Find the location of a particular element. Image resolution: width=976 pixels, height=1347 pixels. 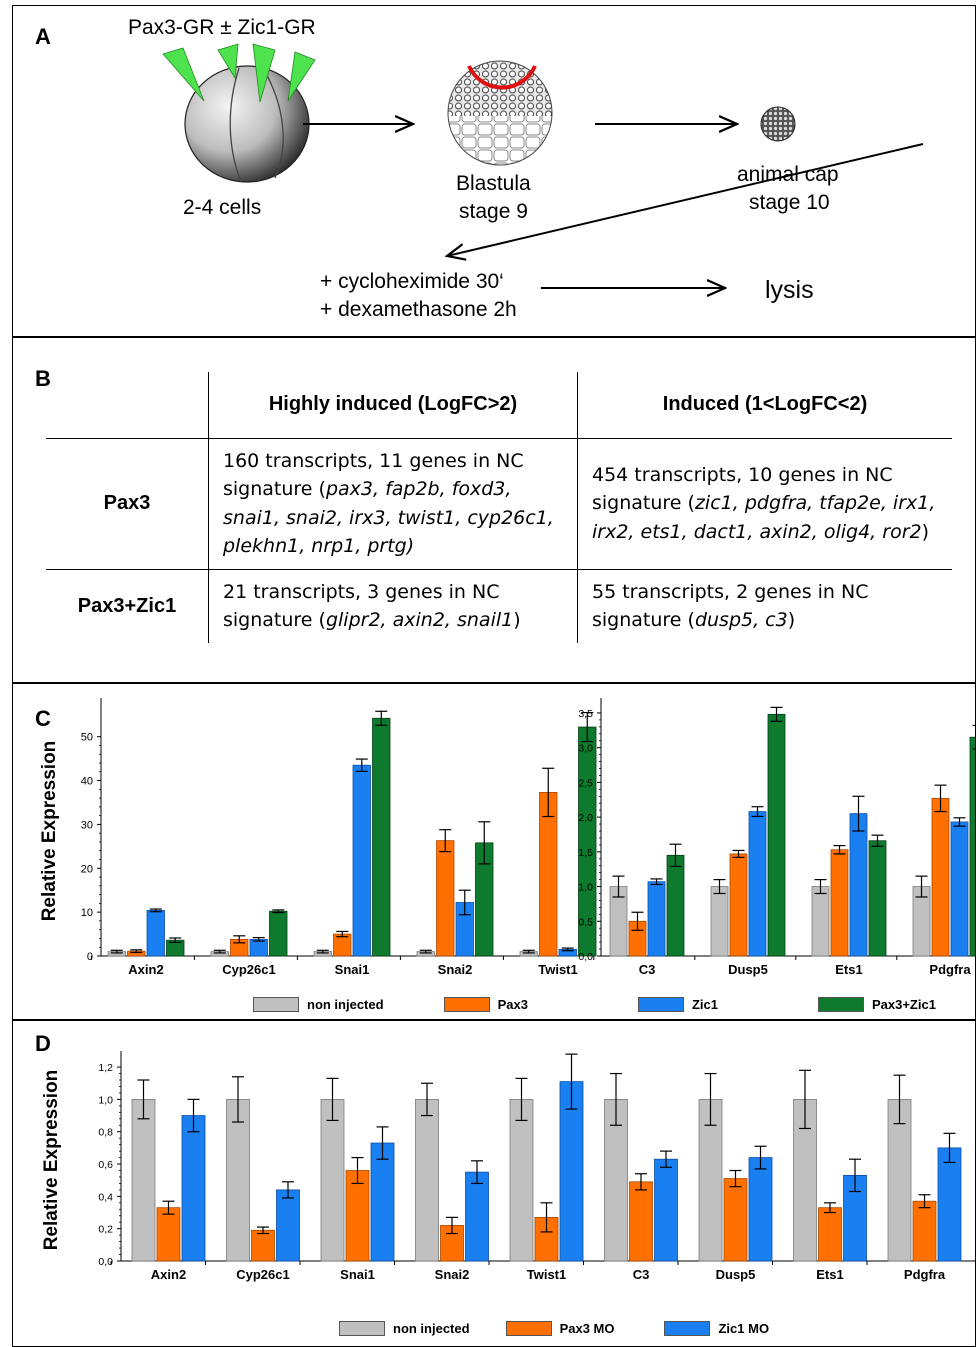

panel-label-d: D is located at coordinates (43, 1043).